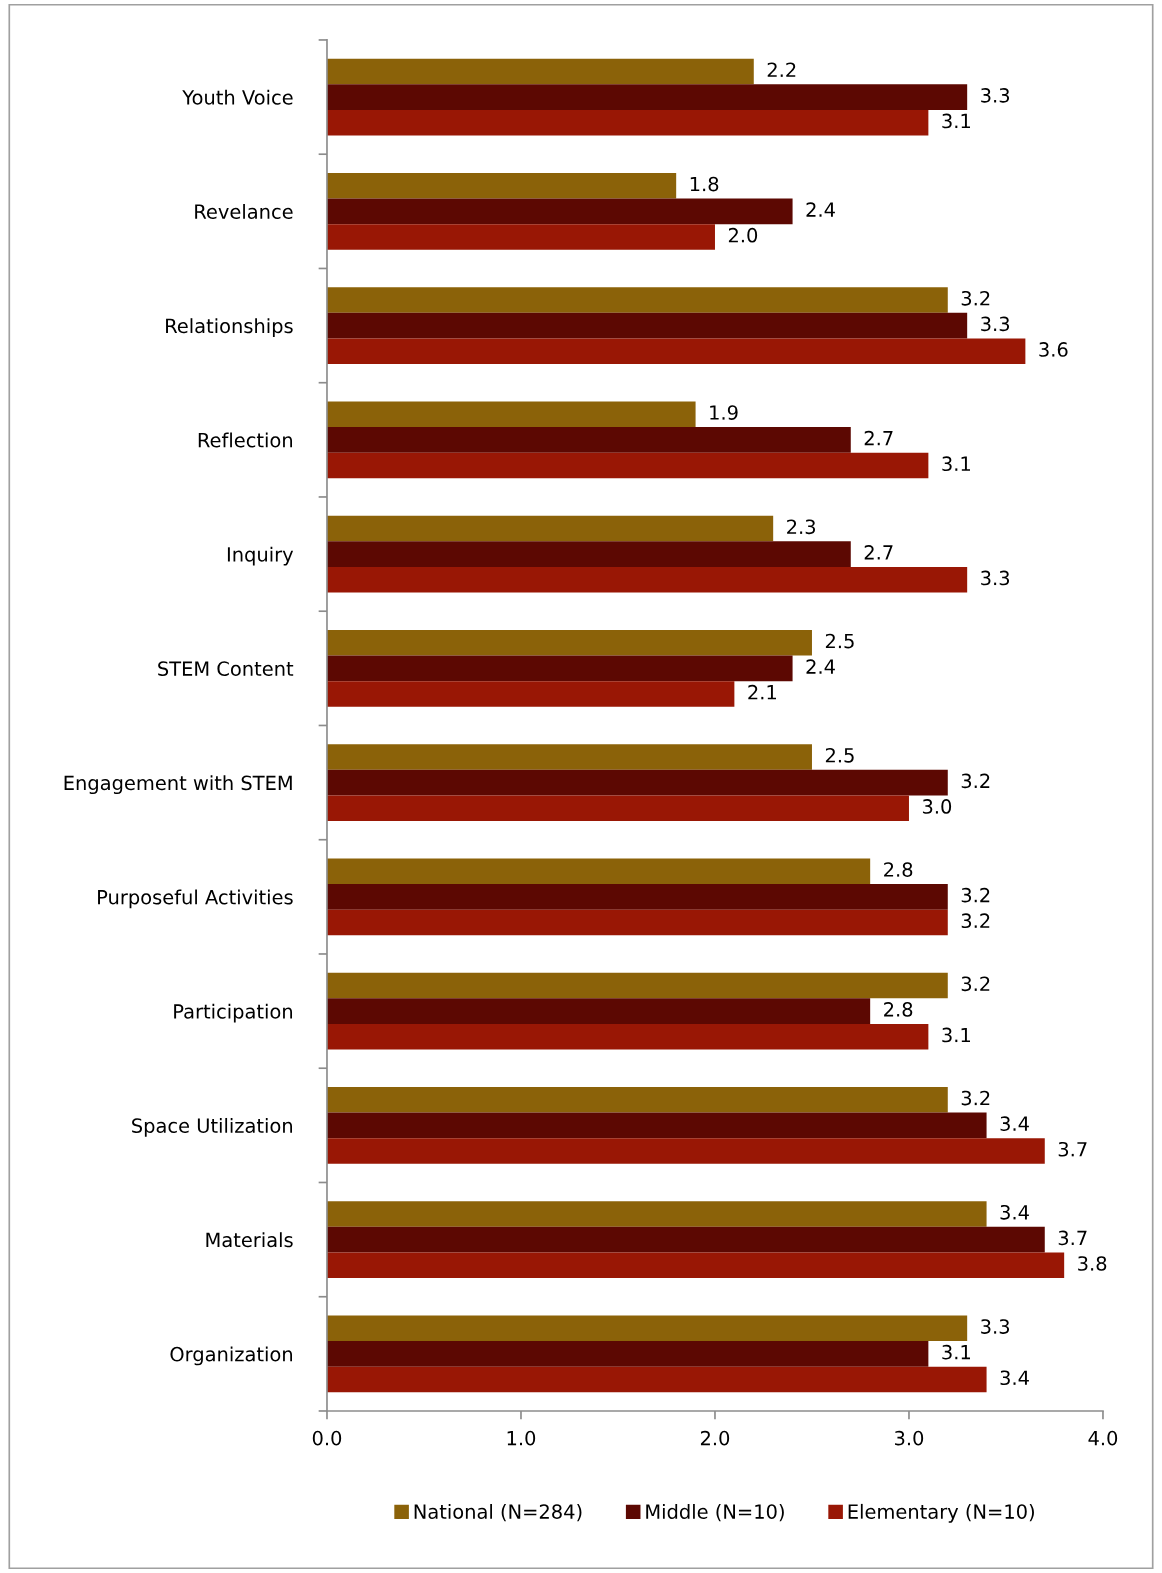  Describe the element at coordinates (1053, 349) in the screenshot. I see `data-label: 3.6` at that location.